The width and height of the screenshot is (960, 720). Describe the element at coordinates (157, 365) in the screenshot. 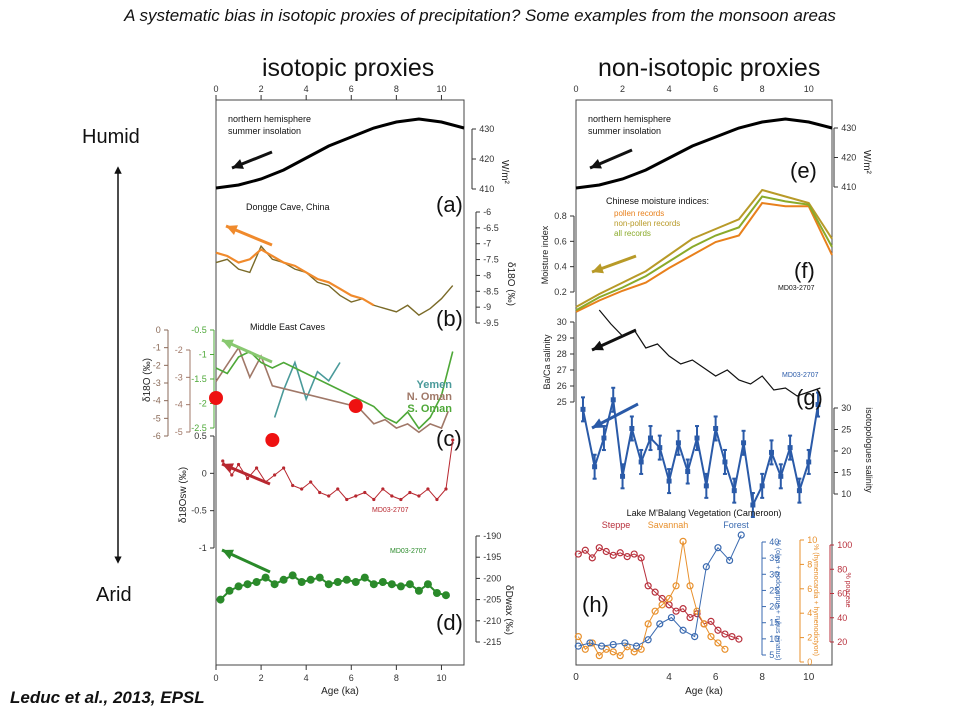

I see `yemen-y-tick-label: -2` at that location.